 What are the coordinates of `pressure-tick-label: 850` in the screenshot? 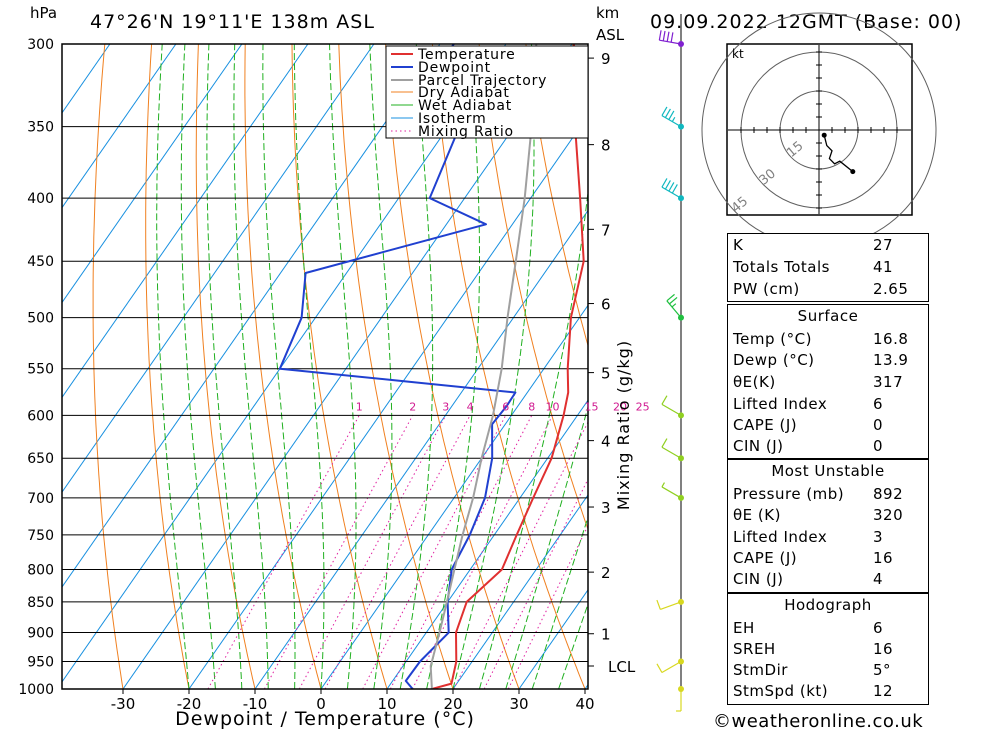 It's located at (40, 603).